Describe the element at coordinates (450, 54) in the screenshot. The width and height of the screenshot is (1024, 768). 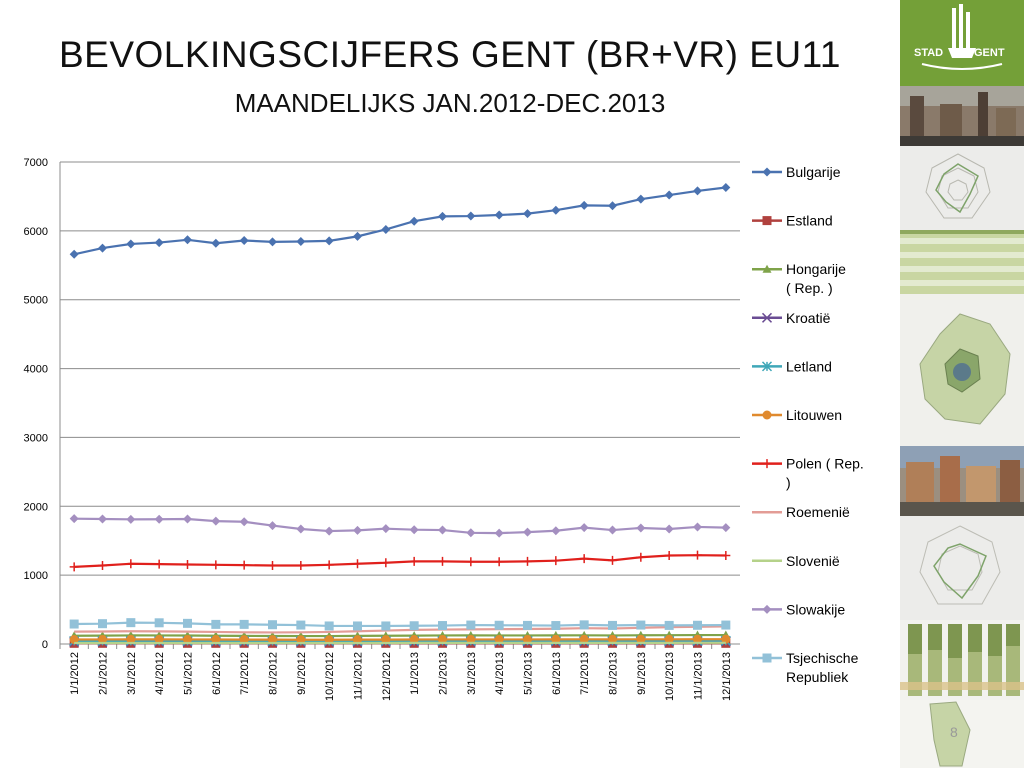
I see `slide-title: BEVOLKINGSCIJFERS GENT (BR+VR) EU11` at that location.